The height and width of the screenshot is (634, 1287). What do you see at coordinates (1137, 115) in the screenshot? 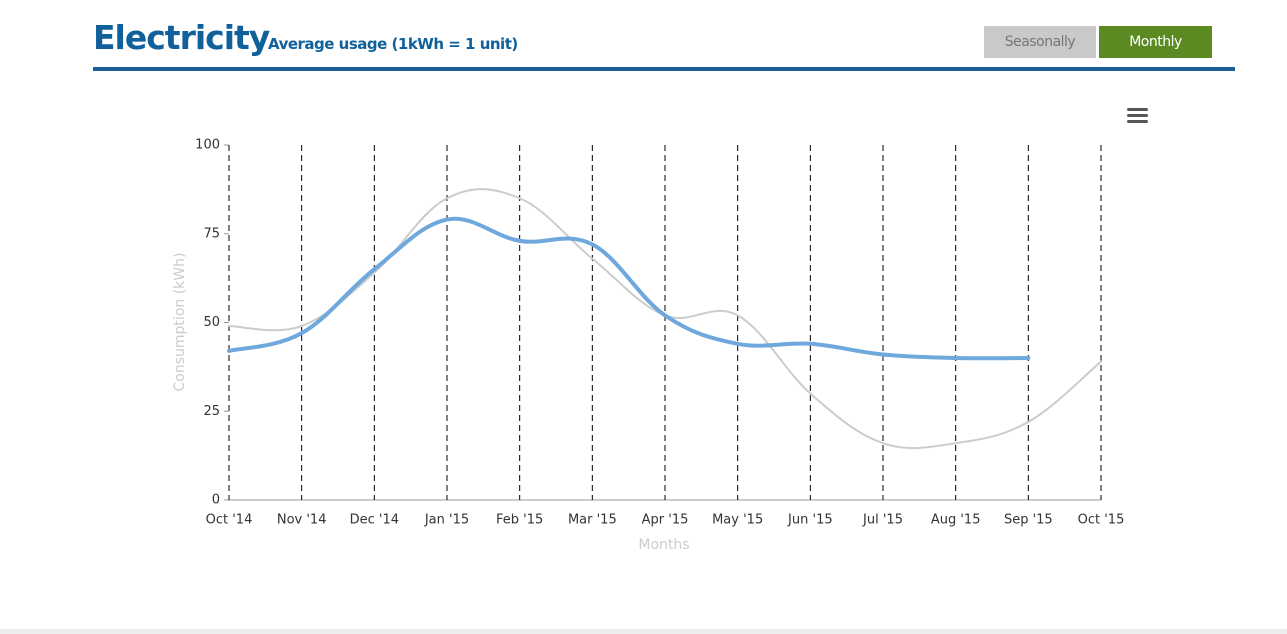
I see `menu-icon` at bounding box center [1137, 115].